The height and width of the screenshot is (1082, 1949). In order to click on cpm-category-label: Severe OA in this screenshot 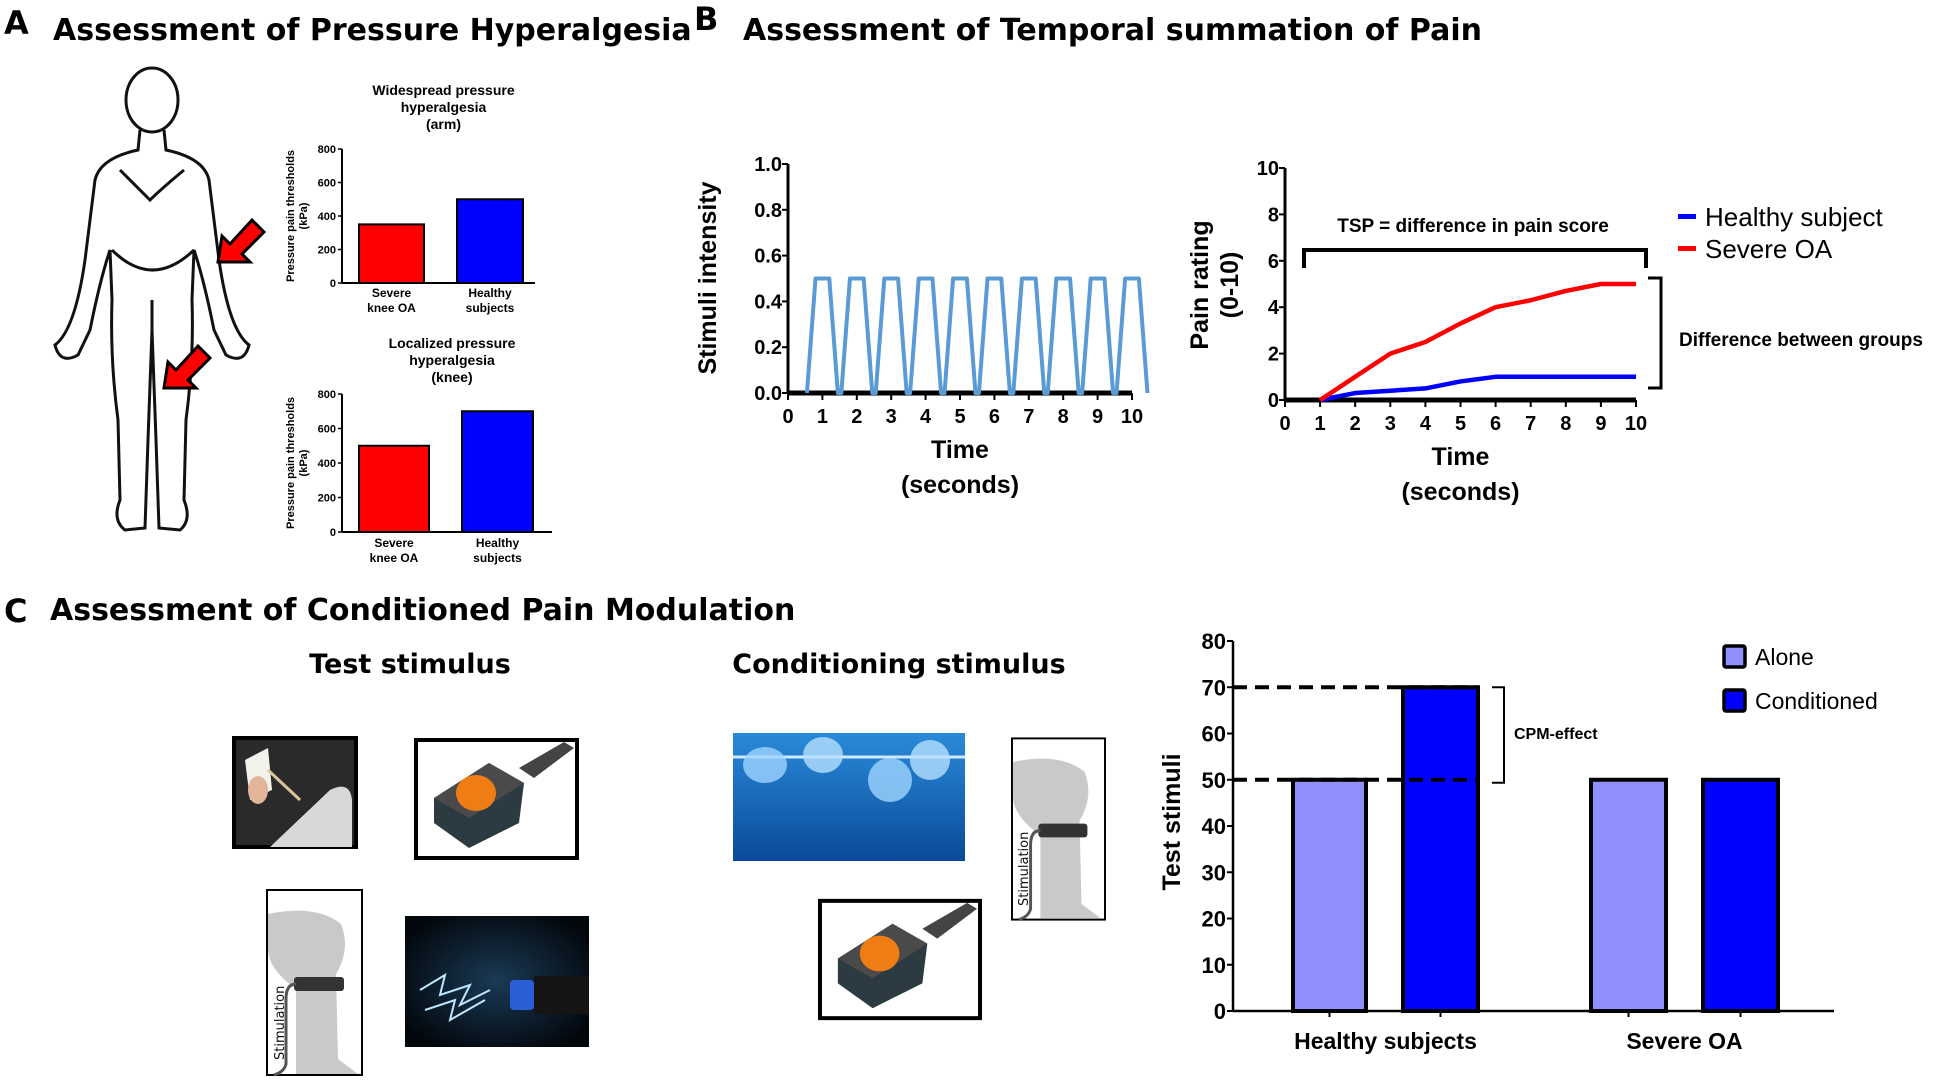, I will do `click(1684, 1041)`.